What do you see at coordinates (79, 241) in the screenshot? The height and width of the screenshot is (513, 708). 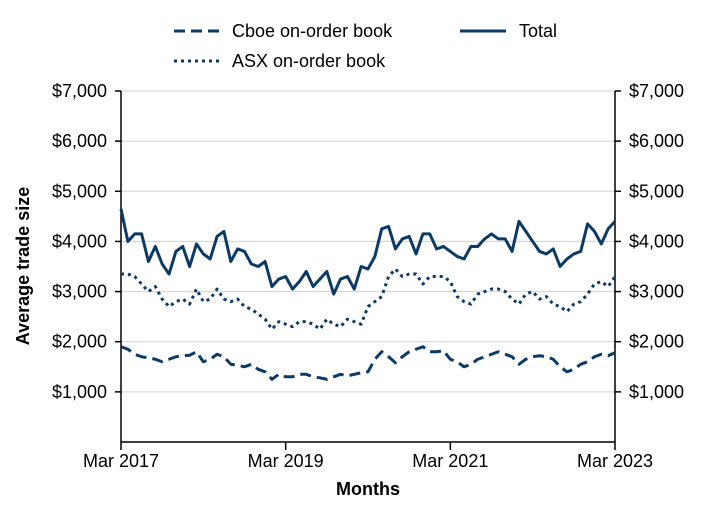 I see `y-tick-label-left: $4,000` at bounding box center [79, 241].